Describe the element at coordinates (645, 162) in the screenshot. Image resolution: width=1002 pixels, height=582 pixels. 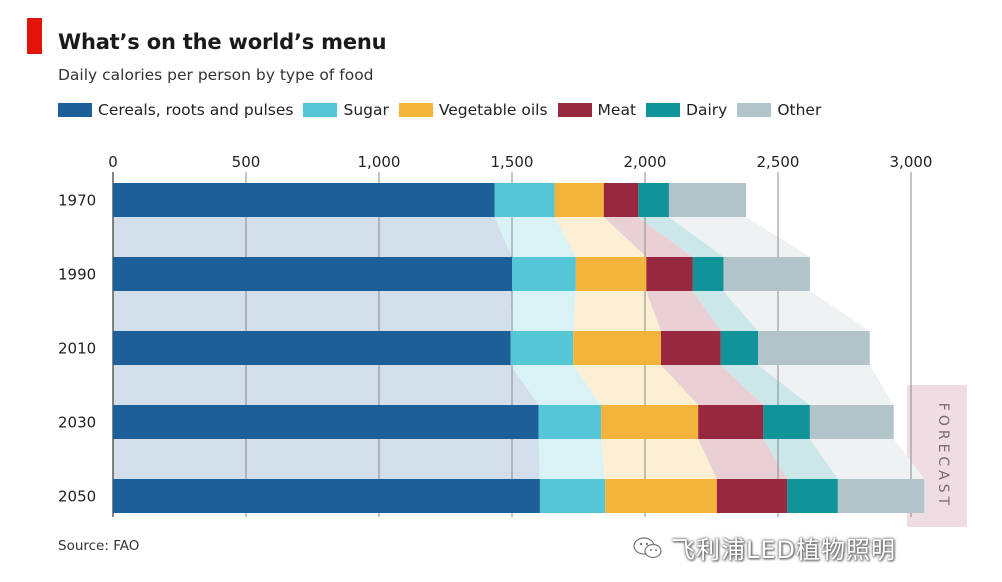
I see `x-tick-label: 2,000` at that location.